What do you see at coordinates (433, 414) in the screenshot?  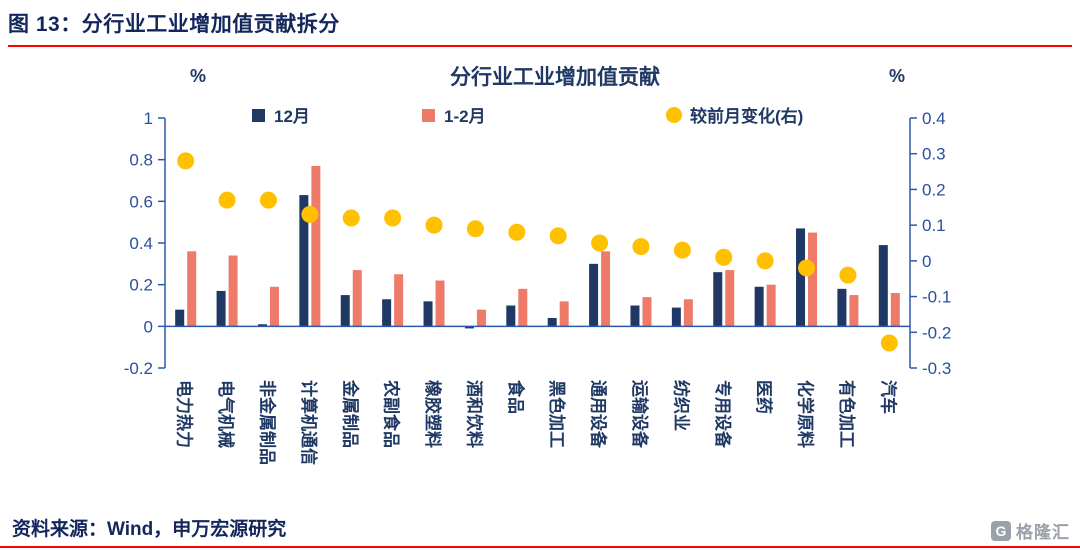 I see `category-label: 橡胶塑料` at bounding box center [433, 414].